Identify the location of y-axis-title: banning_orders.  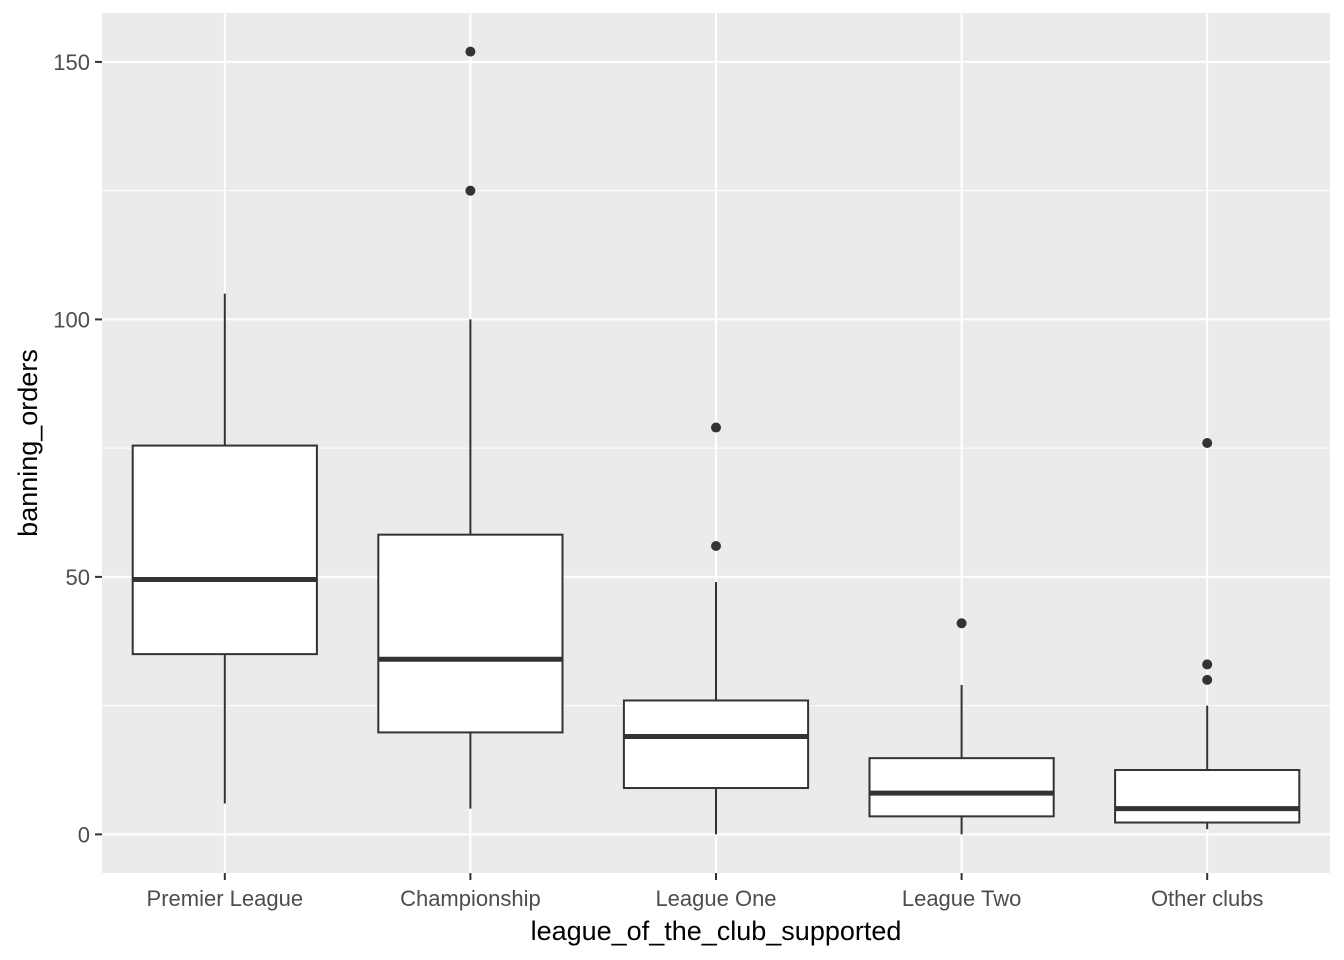
(28, 443).